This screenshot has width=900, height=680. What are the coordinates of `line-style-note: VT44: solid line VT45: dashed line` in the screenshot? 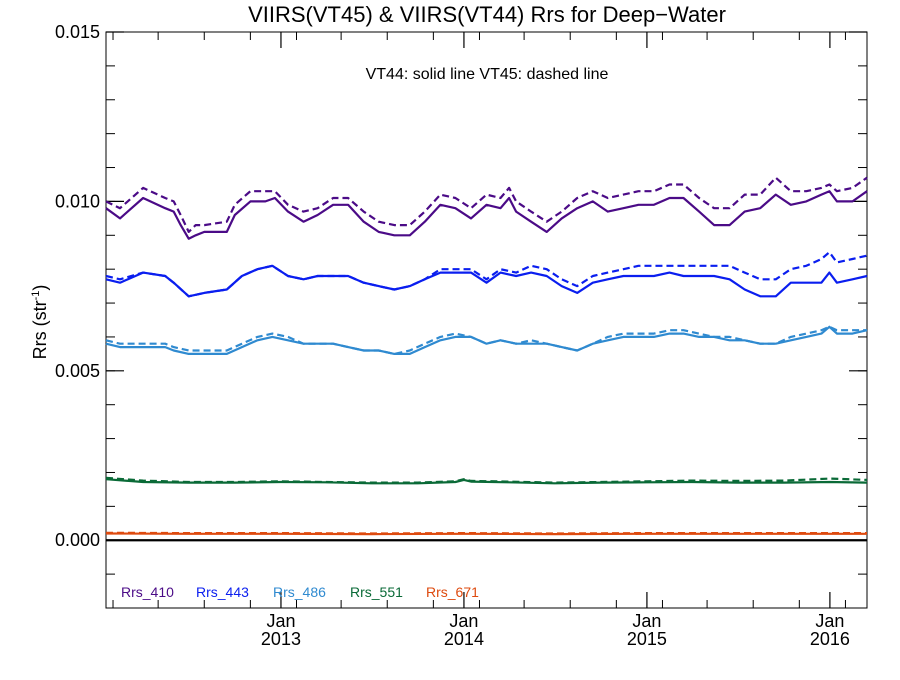 It's located at (487, 74).